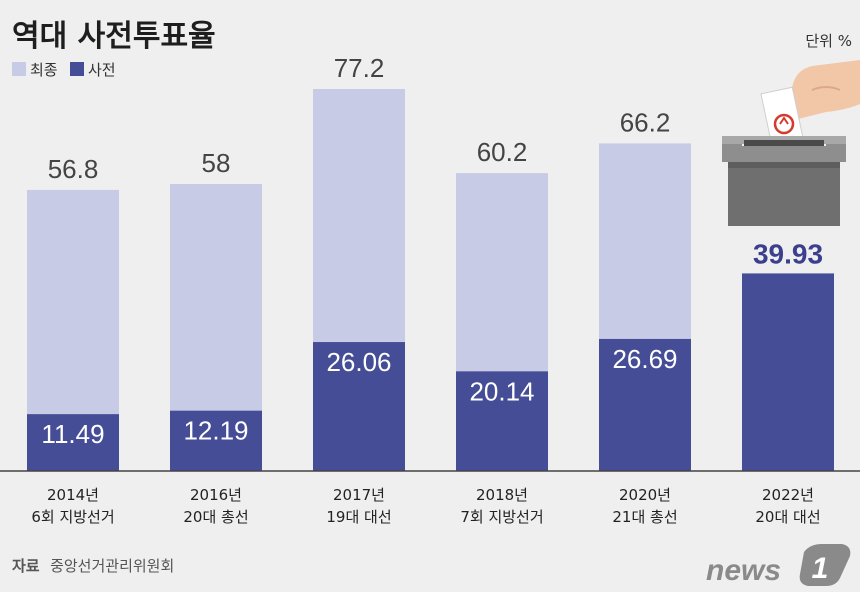 The width and height of the screenshot is (860, 592). I want to click on category-label-year: 2022년, so click(788, 495).